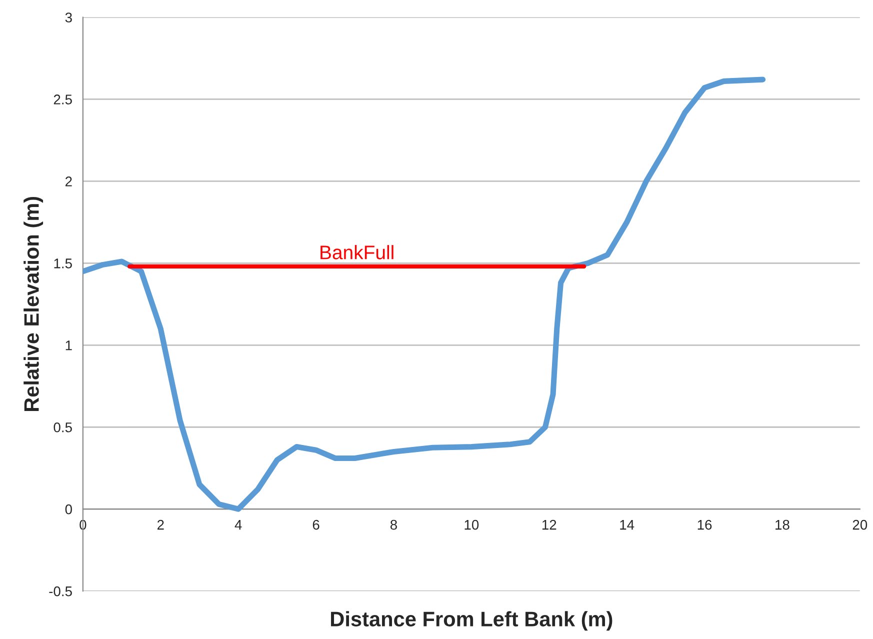 The width and height of the screenshot is (873, 639). What do you see at coordinates (238, 525) in the screenshot?
I see `x-tick-label: 4` at bounding box center [238, 525].